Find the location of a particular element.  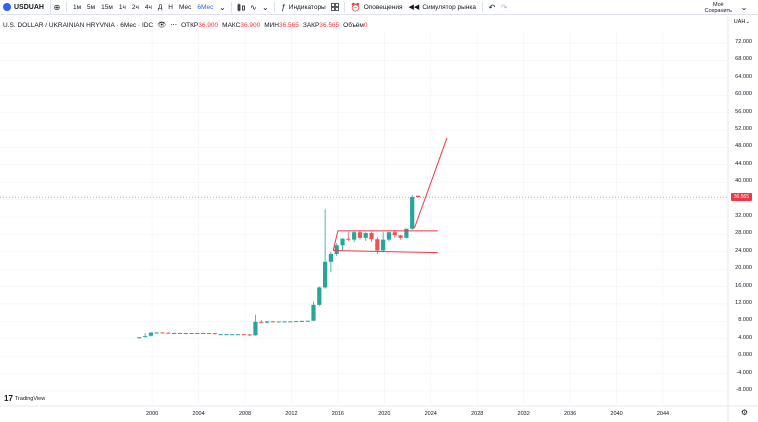

y-tick-label: 20.000 is located at coordinates (743, 268).